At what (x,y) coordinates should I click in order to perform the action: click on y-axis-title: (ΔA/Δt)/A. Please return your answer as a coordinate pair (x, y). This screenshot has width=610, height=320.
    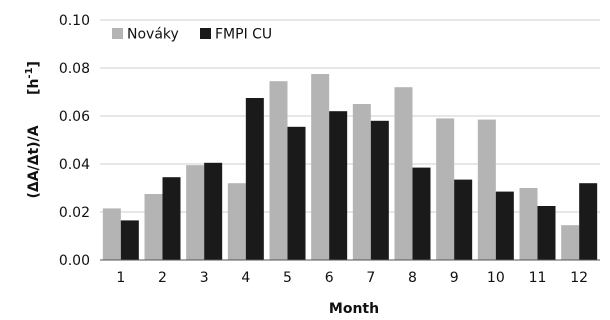
    Looking at the image, I should click on (34, 161).